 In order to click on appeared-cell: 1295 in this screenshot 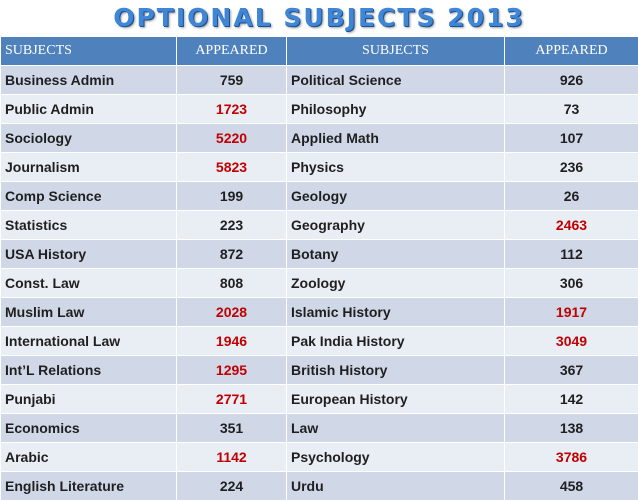, I will do `click(232, 370)`.